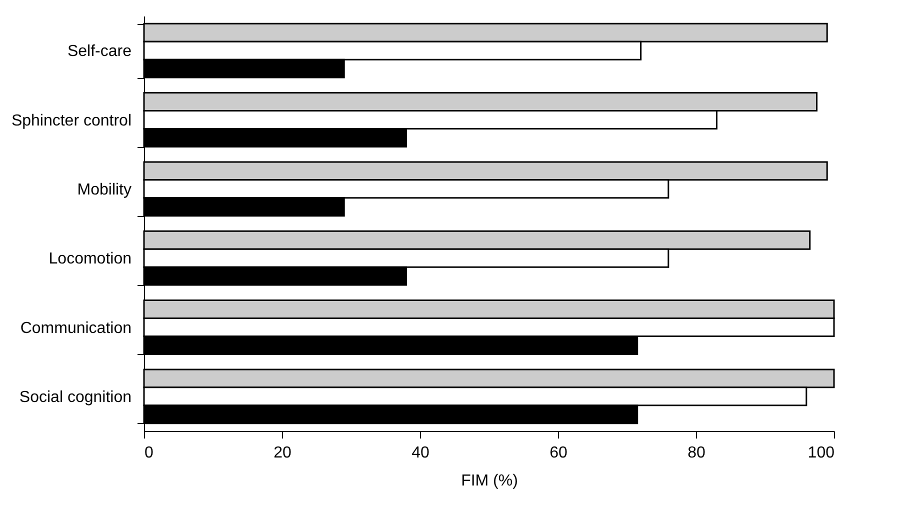 The height and width of the screenshot is (513, 904). I want to click on x-tick-label: 100, so click(821, 453).